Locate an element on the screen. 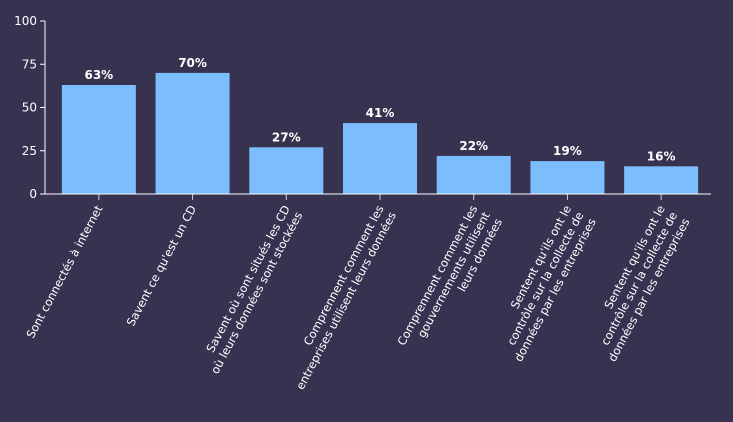 This screenshot has width=733, height=422. x-tick-label-line: où leurs données sont stockées is located at coordinates (257, 292).